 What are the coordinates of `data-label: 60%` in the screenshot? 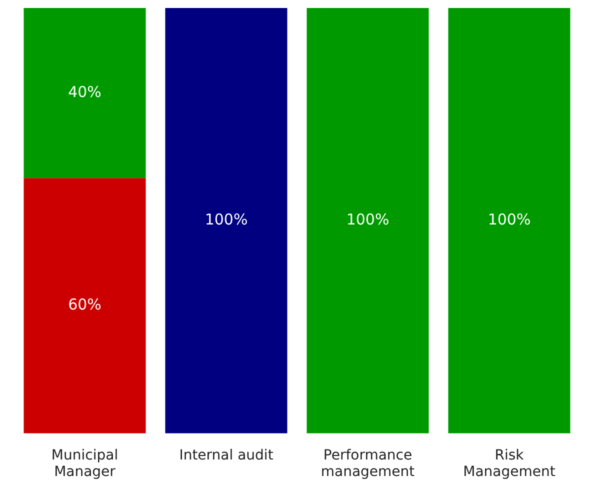 It's located at (85, 305).